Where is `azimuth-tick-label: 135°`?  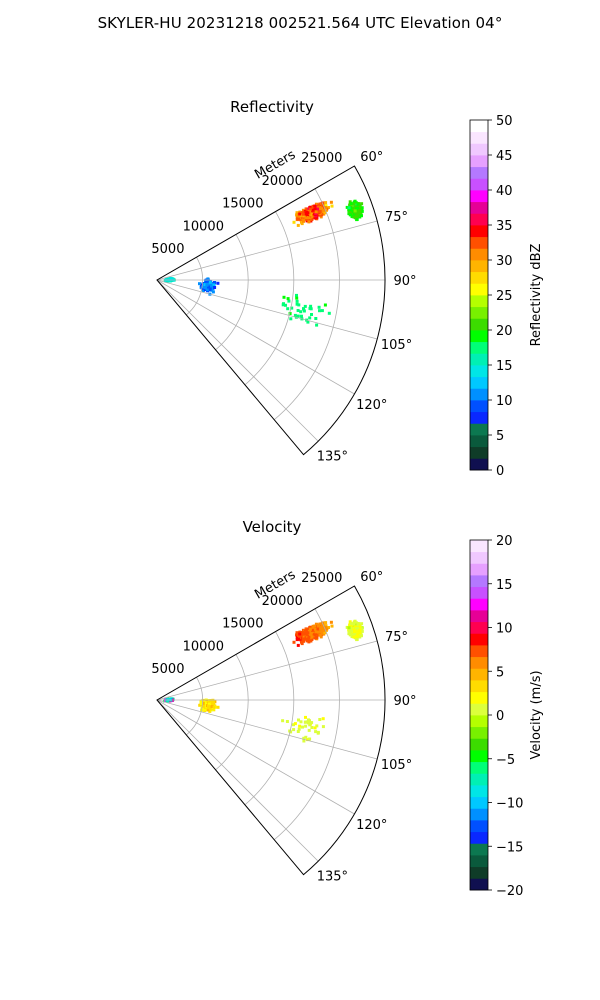 azimuth-tick-label: 135° is located at coordinates (332, 456).